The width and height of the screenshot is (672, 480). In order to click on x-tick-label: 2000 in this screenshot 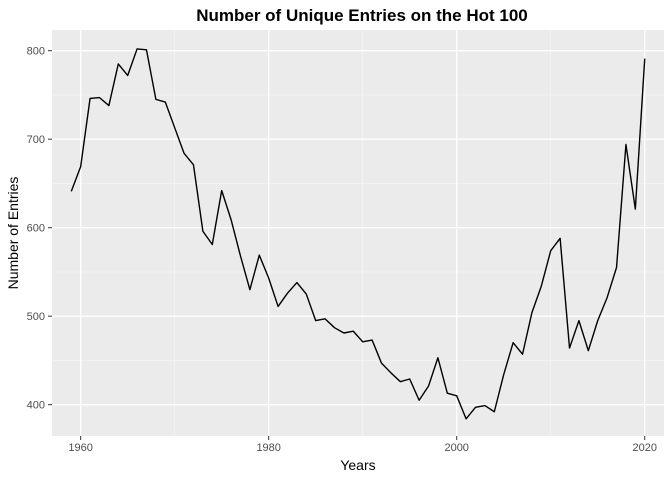, I will do `click(456, 448)`.